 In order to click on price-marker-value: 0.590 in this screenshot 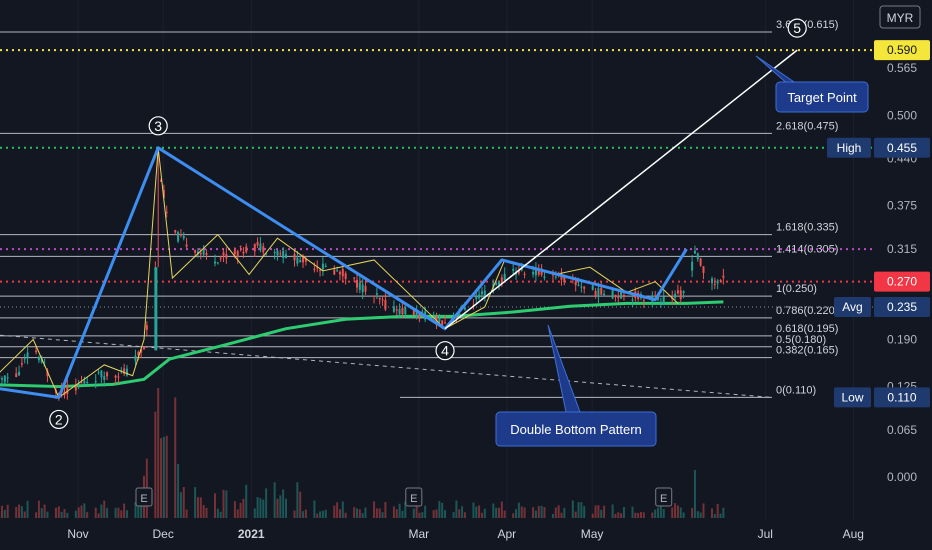, I will do `click(902, 50)`.